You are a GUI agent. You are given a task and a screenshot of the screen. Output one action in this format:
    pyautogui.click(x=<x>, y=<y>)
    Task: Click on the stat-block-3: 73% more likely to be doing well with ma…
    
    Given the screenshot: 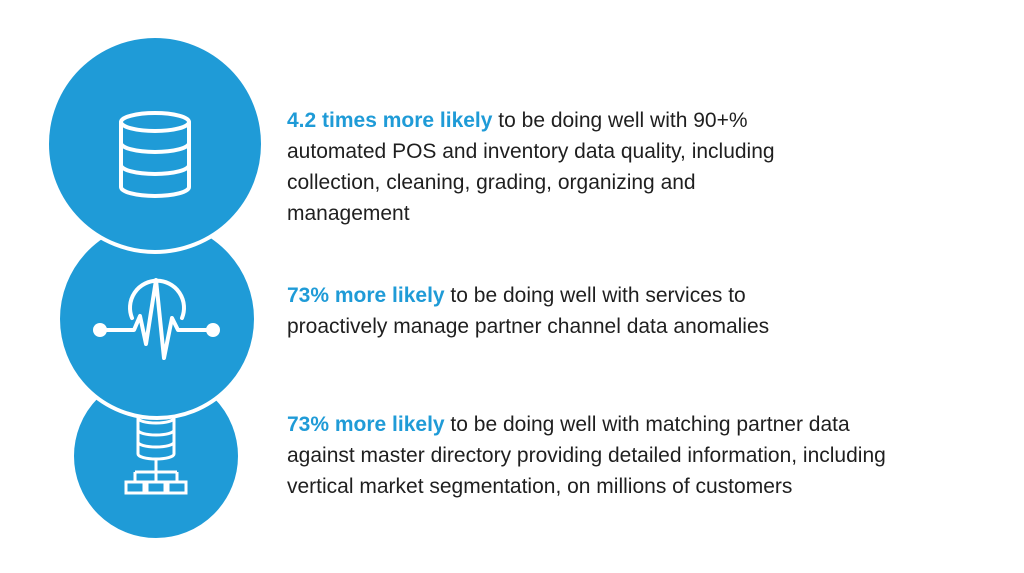 What is the action you would take?
    pyautogui.click(x=637, y=455)
    